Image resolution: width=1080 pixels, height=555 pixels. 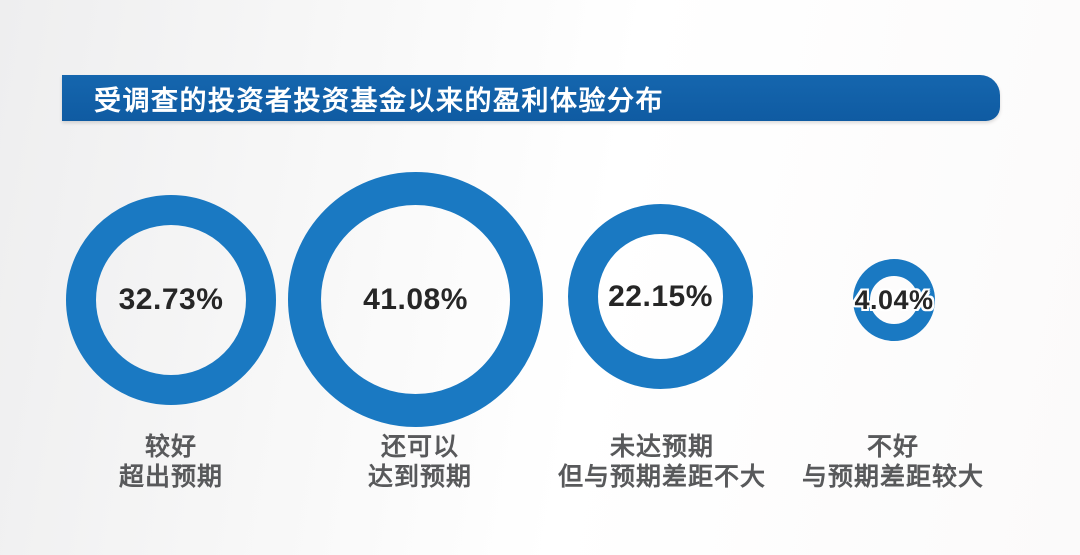 What do you see at coordinates (170, 447) in the screenshot?
I see `category-label-1-line1: 较好` at bounding box center [170, 447].